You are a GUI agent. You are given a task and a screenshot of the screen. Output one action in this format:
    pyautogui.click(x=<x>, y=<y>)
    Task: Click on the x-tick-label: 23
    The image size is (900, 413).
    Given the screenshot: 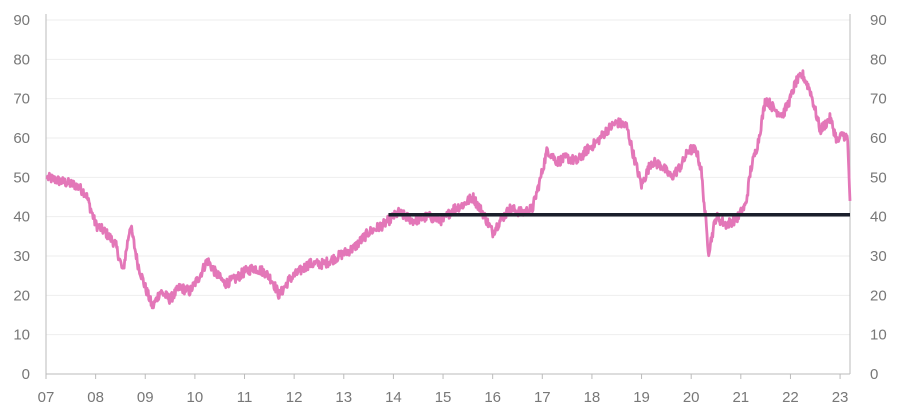 What is the action you would take?
    pyautogui.click(x=840, y=397)
    